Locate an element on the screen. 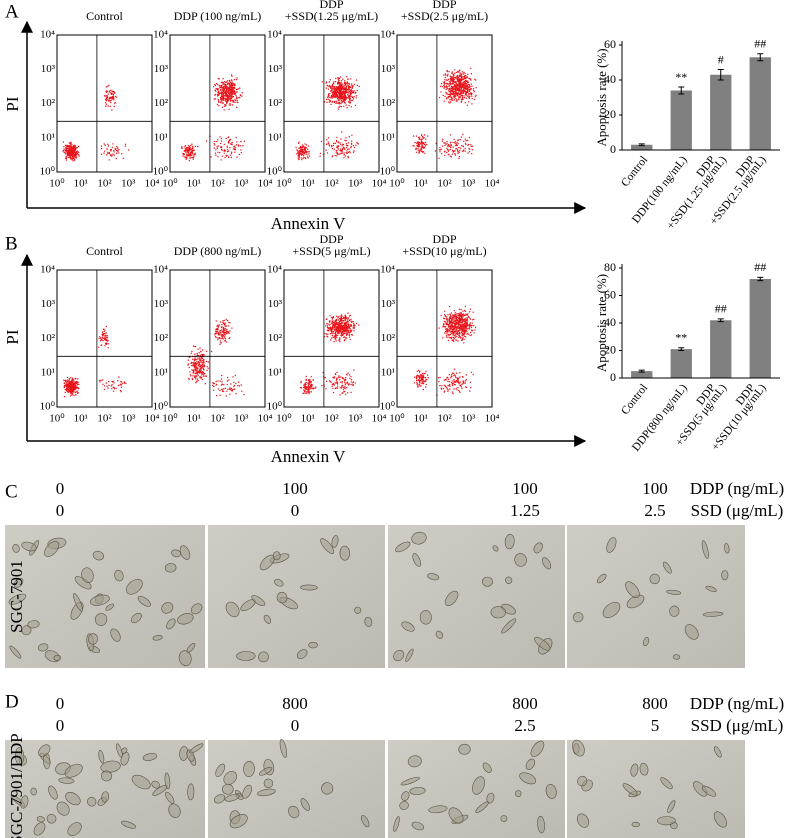 The width and height of the screenshot is (791, 838). x-tick-label: Control is located at coordinates (634, 171).